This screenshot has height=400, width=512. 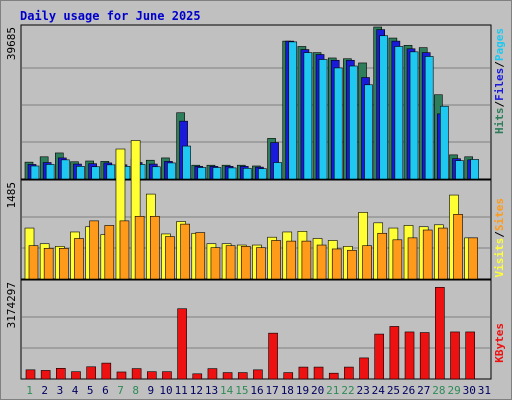 What do you see at coordinates (317, 390) in the screenshot?
I see `day-label-20: 20` at bounding box center [317, 390].